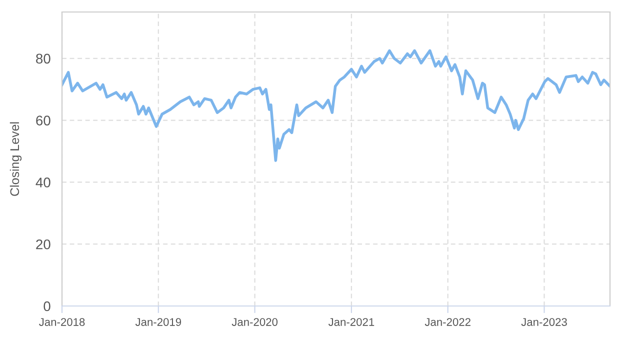 The height and width of the screenshot is (350, 623). I want to click on y-tick-label: 80, so click(43, 59).